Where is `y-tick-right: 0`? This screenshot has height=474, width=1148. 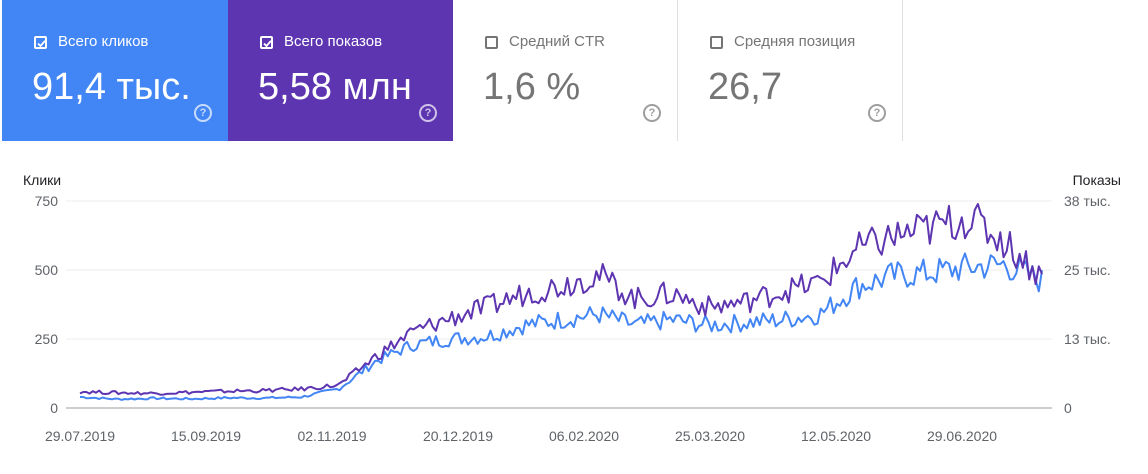
y-tick-right: 0 is located at coordinates (1068, 408).